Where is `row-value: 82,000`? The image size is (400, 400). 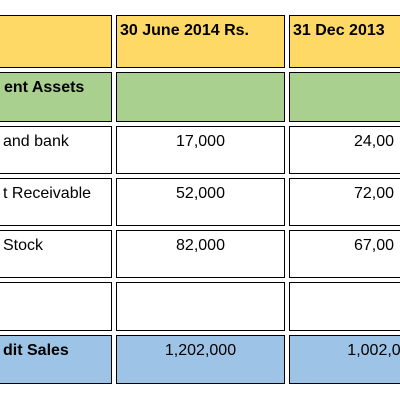
row-value: 82,000 is located at coordinates (200, 254).